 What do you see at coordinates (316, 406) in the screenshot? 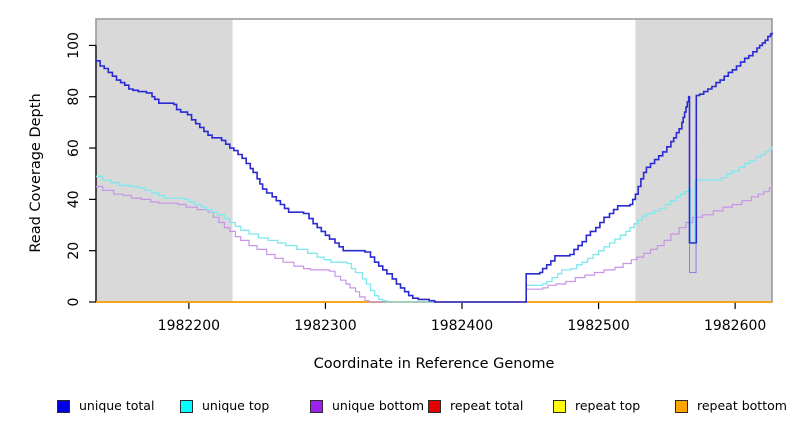
I see `legend-swatch-unique-bottom` at bounding box center [316, 406].